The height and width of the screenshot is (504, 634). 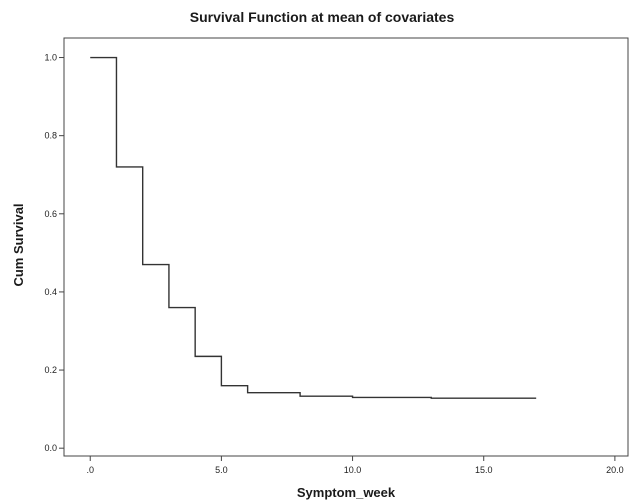 What do you see at coordinates (484, 470) in the screenshot?
I see `x-tick-label: 15.0` at bounding box center [484, 470].